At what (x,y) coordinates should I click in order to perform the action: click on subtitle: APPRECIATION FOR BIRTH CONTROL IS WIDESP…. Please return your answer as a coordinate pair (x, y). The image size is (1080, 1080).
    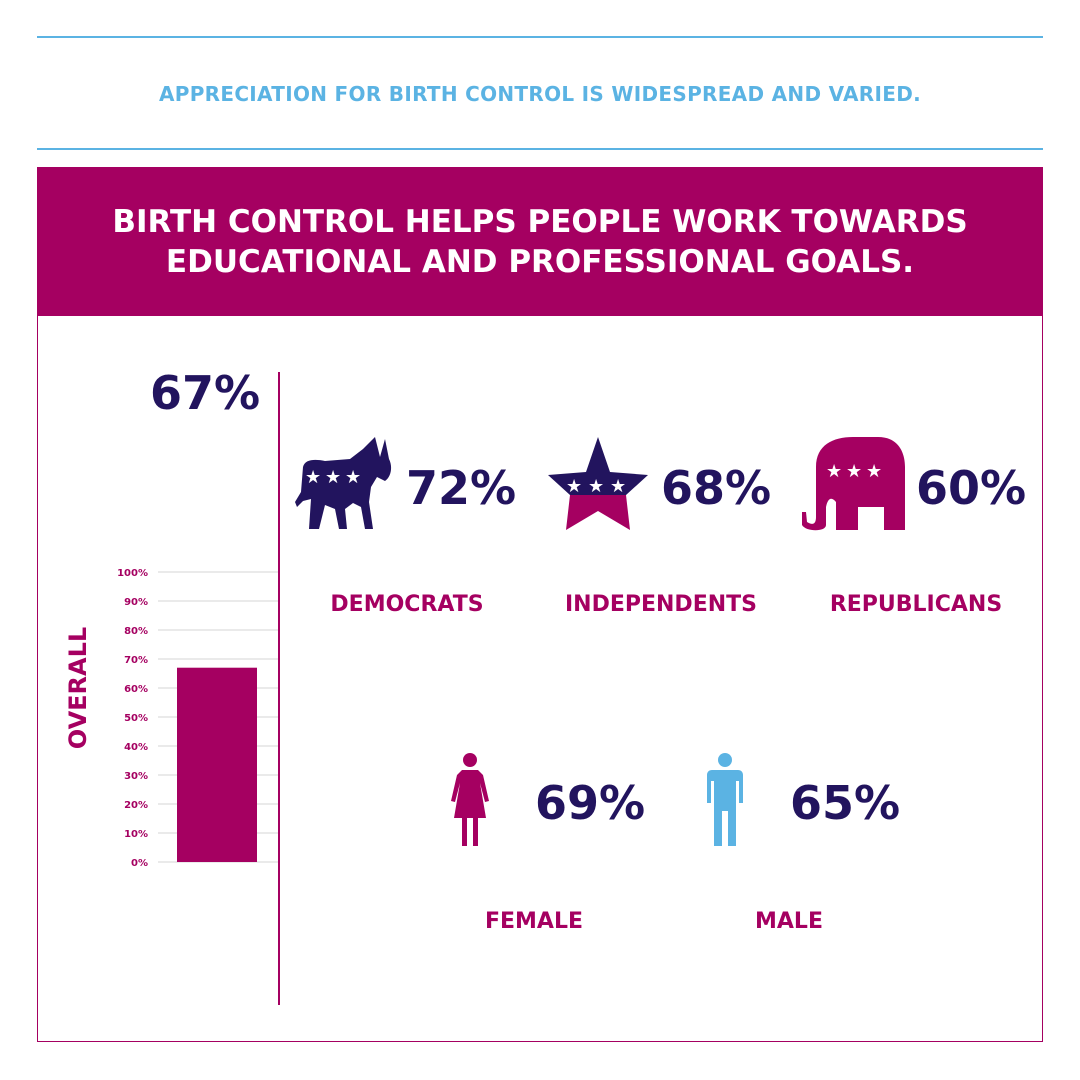
    Looking at the image, I should click on (540, 94).